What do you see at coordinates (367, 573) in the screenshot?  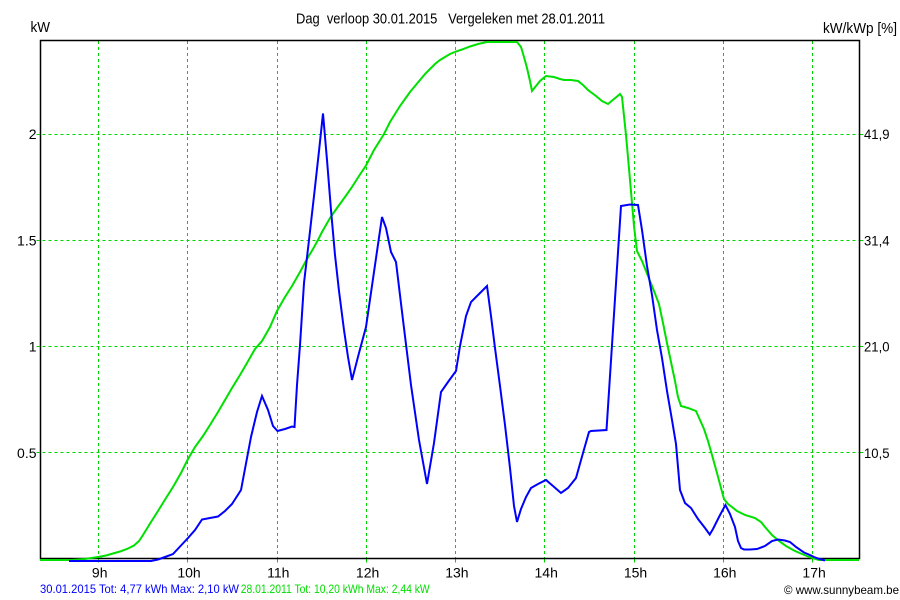 I see `svg-text: 12h` at bounding box center [367, 573].